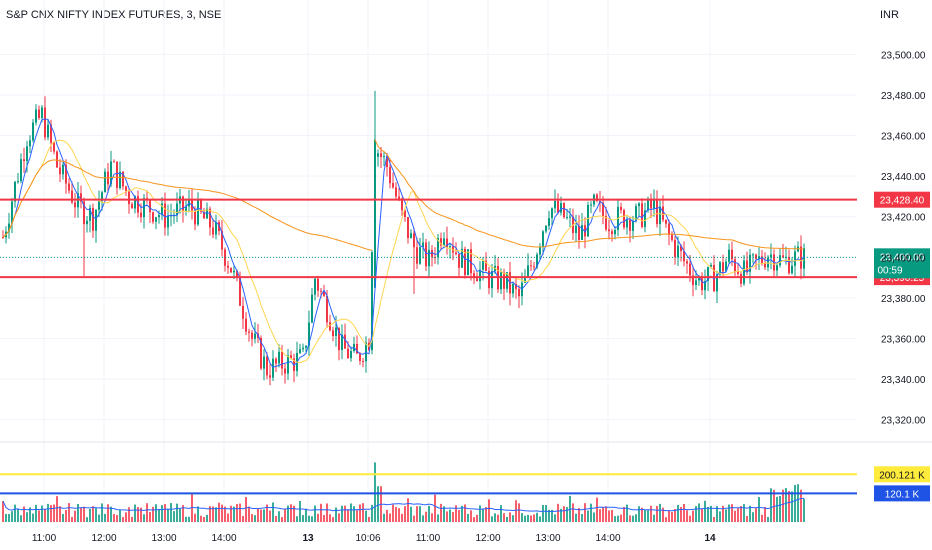 This screenshot has height=550, width=932. Describe the element at coordinates (903, 340) in the screenshot. I see `price-tick-label: 23,360.00` at that location.